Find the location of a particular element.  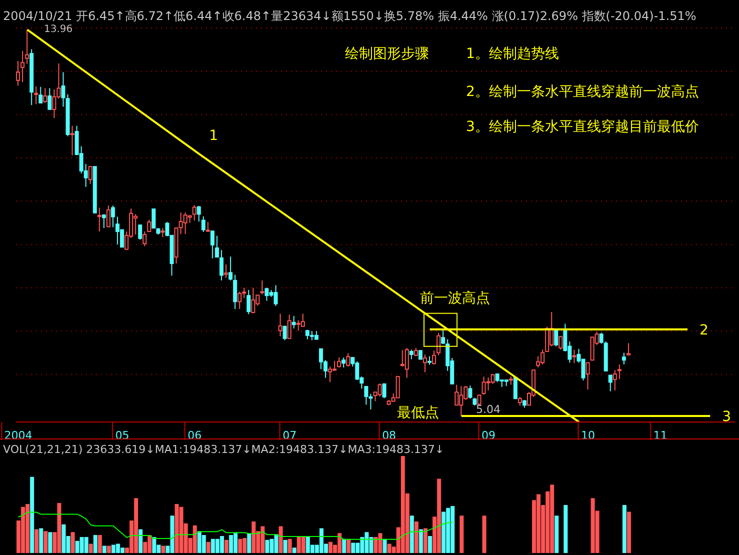

chart-title: 2004/10/21 开6.45↑高6.72↑低6.44↑收6.48↑量23634↓额1550↓换5.78% 振4.44% 涨(0.17)2.69% 指数(-20.04)-1.51% is located at coordinates (349, 16).